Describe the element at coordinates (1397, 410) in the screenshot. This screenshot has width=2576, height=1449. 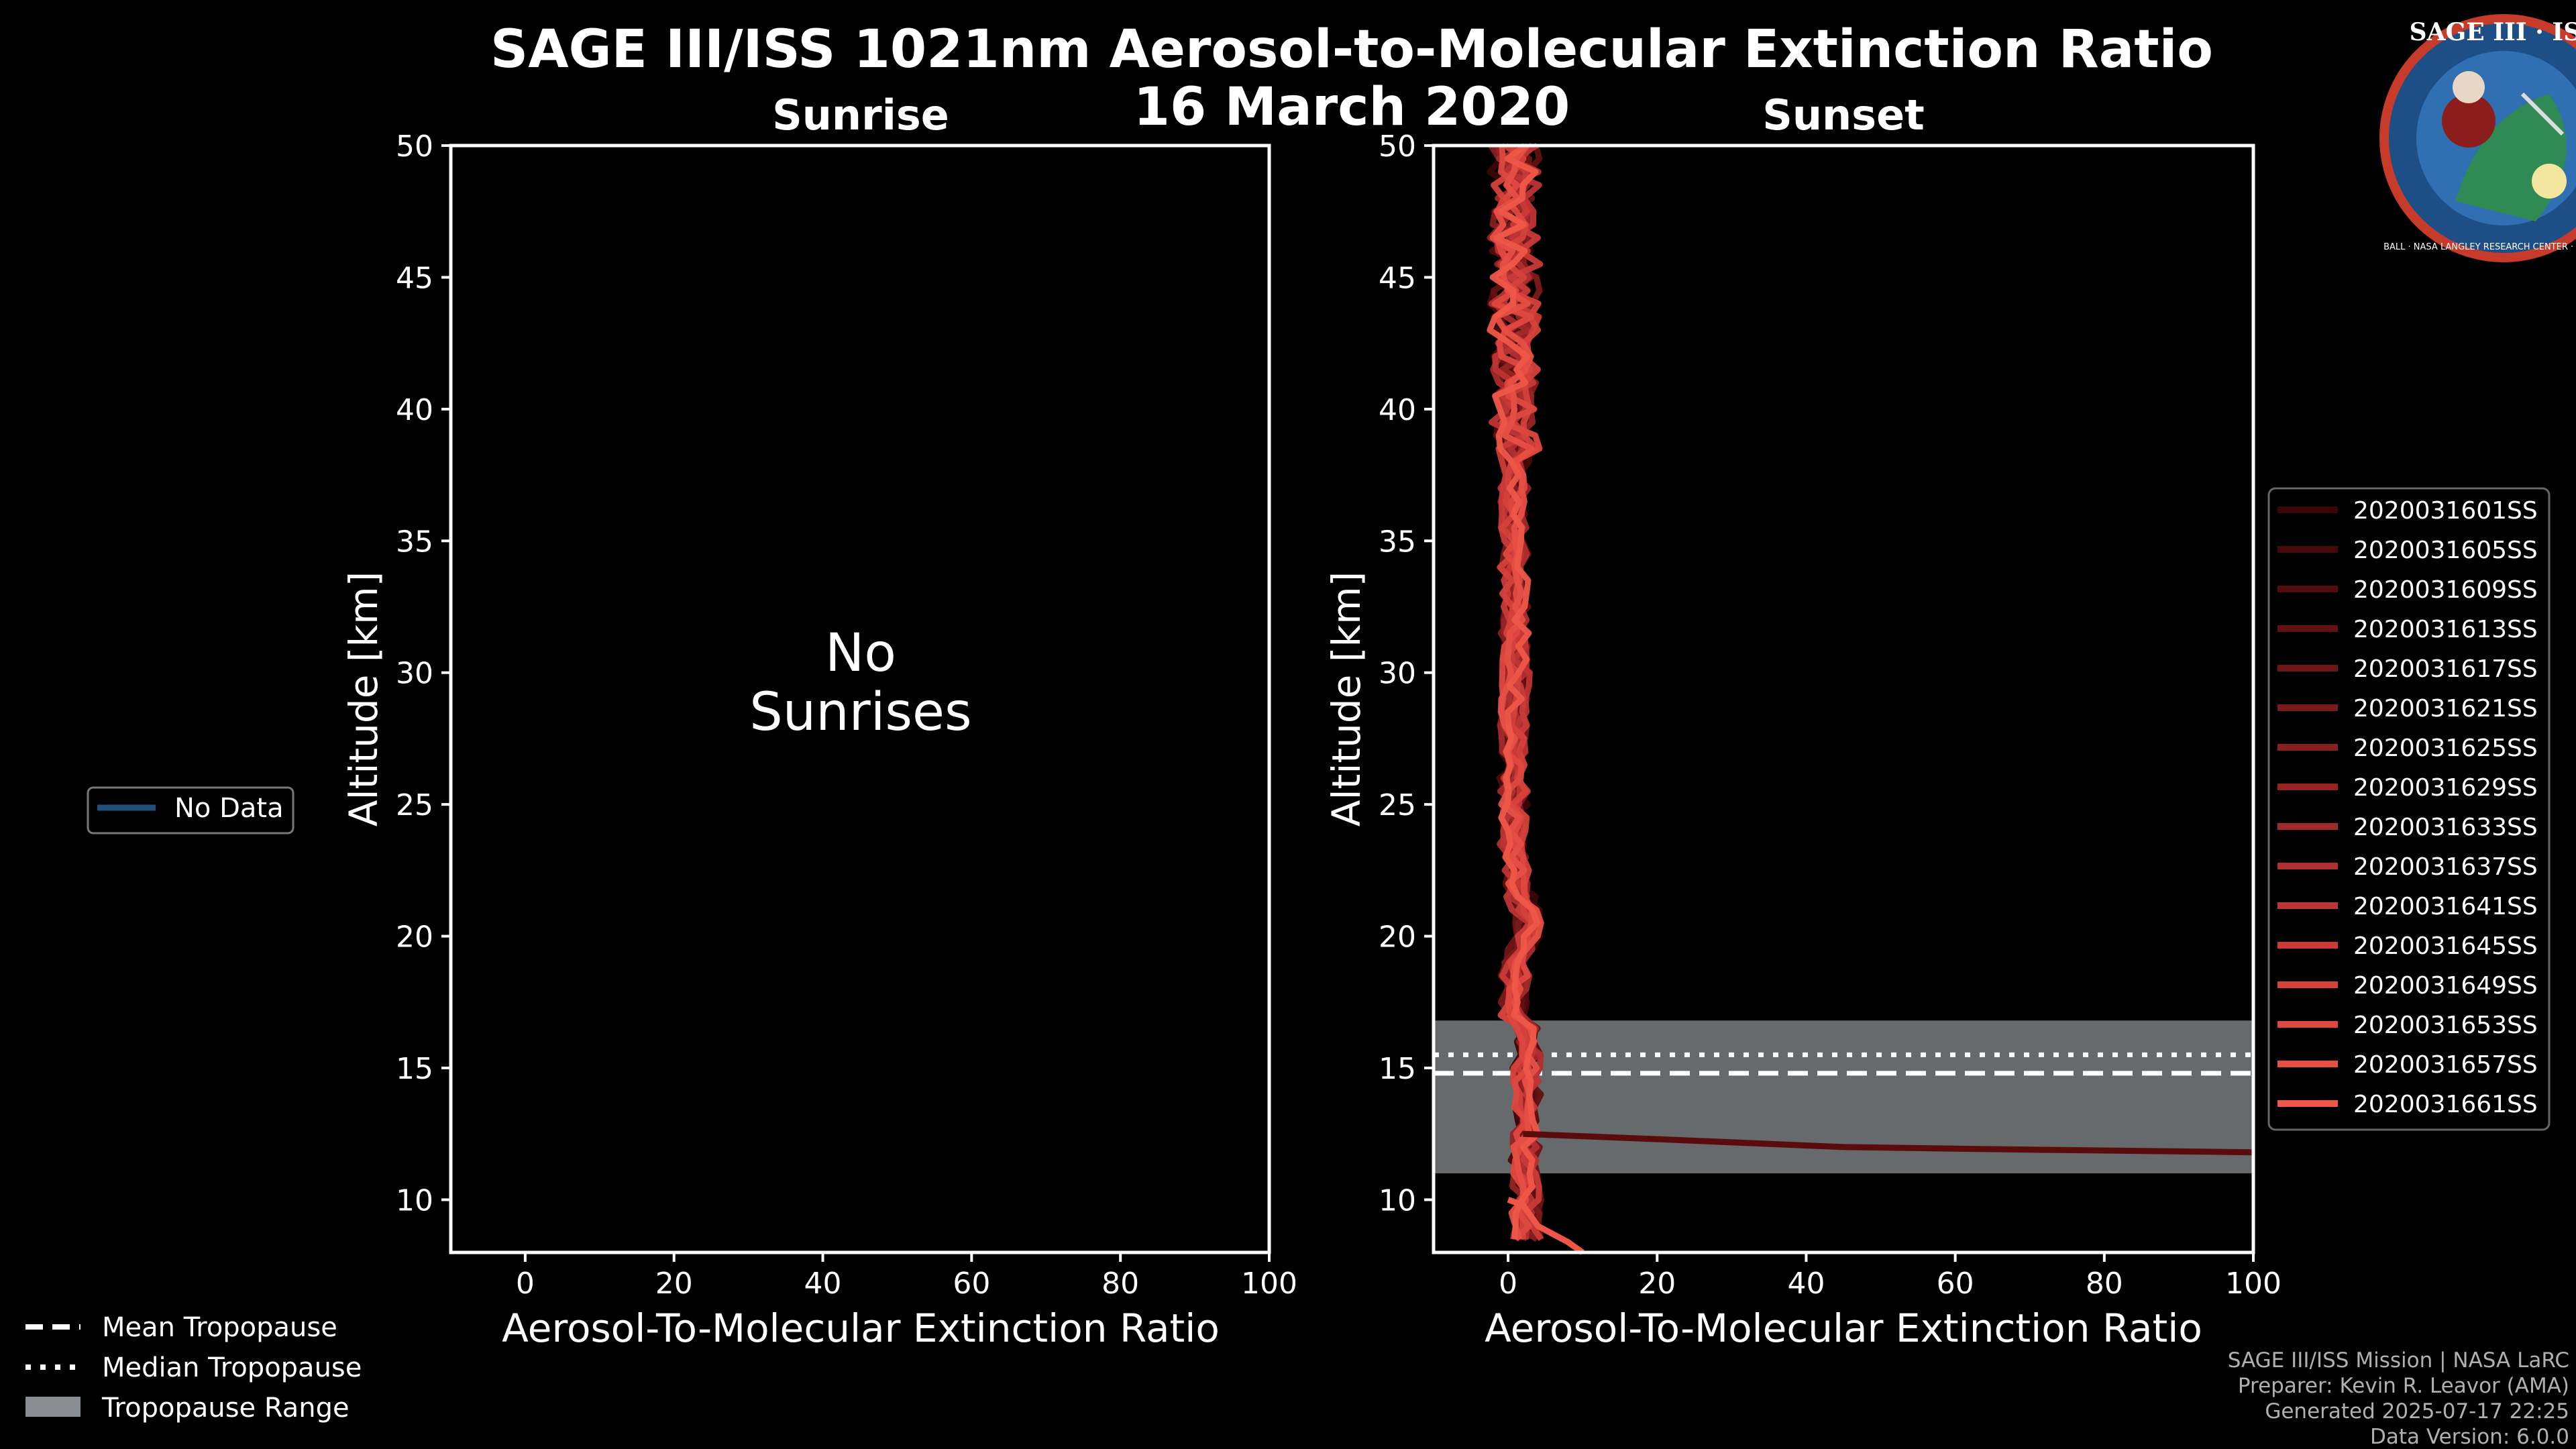
I see `sunset-y-tick-label: 40` at that location.